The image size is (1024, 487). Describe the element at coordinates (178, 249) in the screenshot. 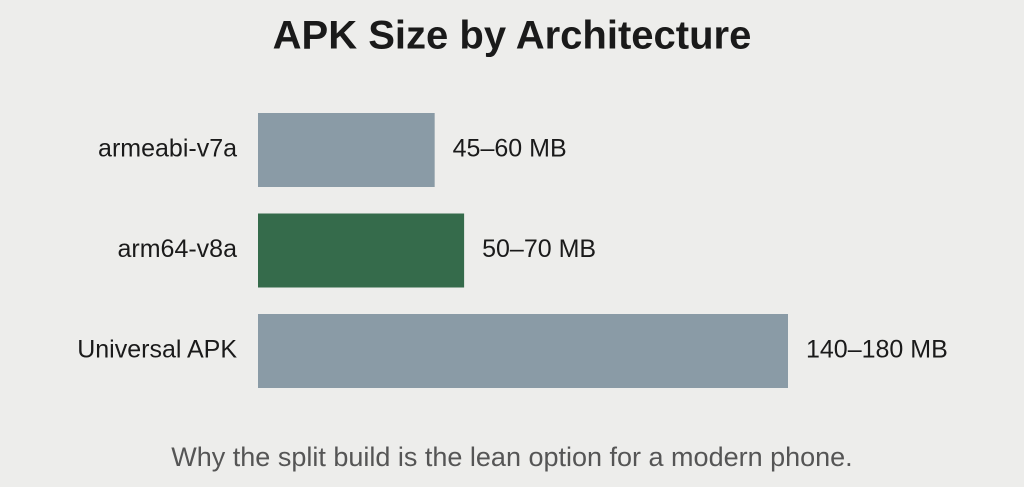

I see `category-label: arm64-v8a` at that location.